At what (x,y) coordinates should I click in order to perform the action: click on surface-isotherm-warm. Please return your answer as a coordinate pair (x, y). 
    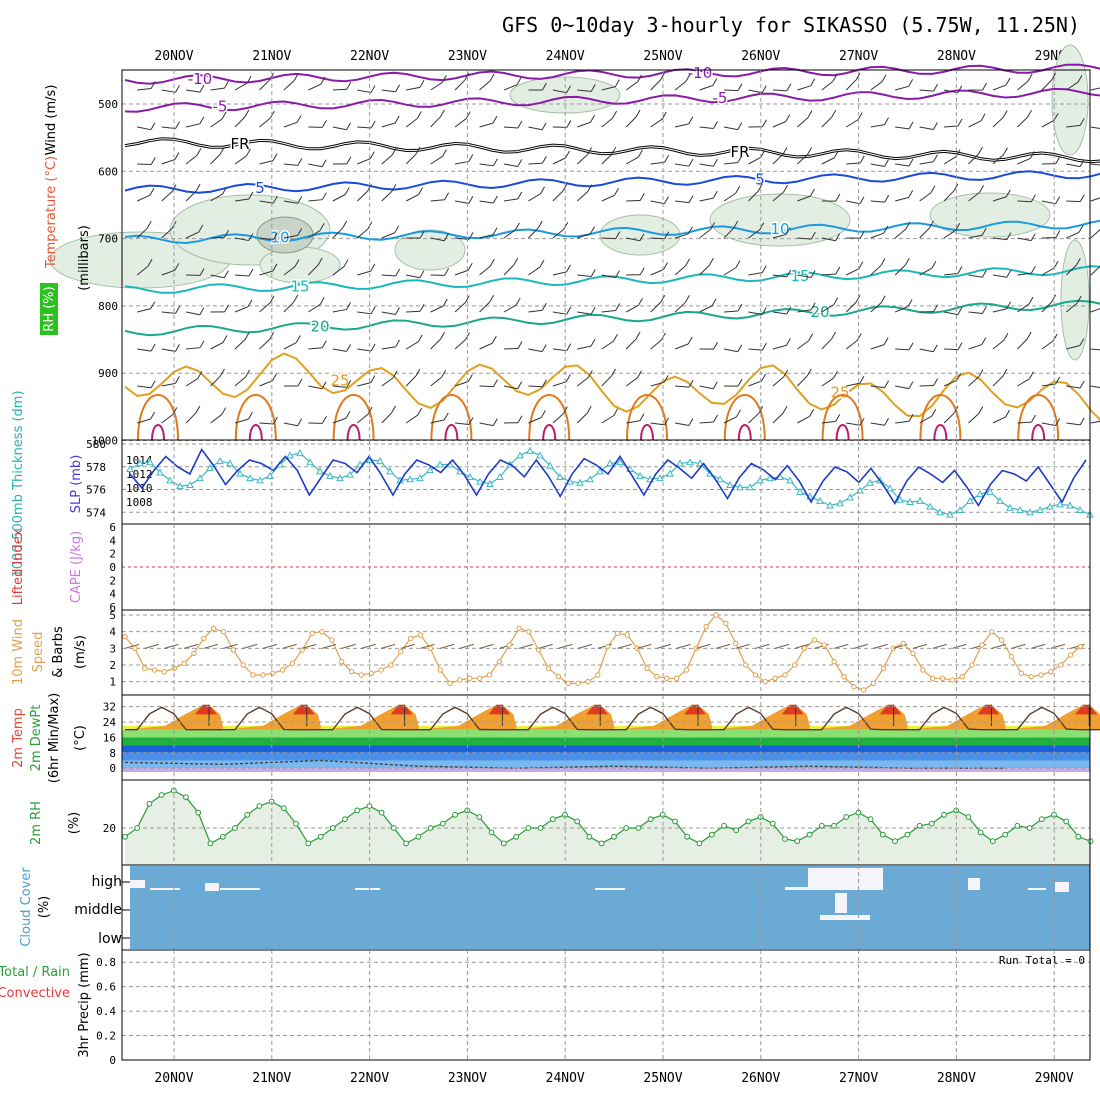
    Looking at the image, I should click on (647, 432).